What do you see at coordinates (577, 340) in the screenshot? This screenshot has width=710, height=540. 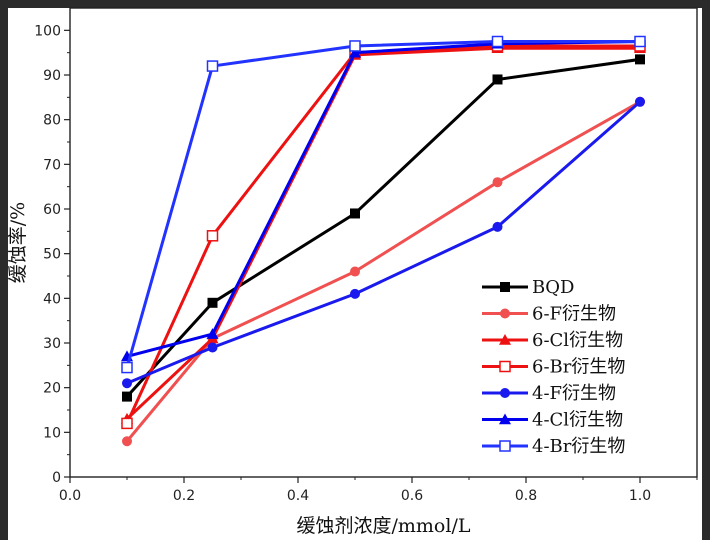 I see `legend-label: 6-Cl衍生物` at bounding box center [577, 340].